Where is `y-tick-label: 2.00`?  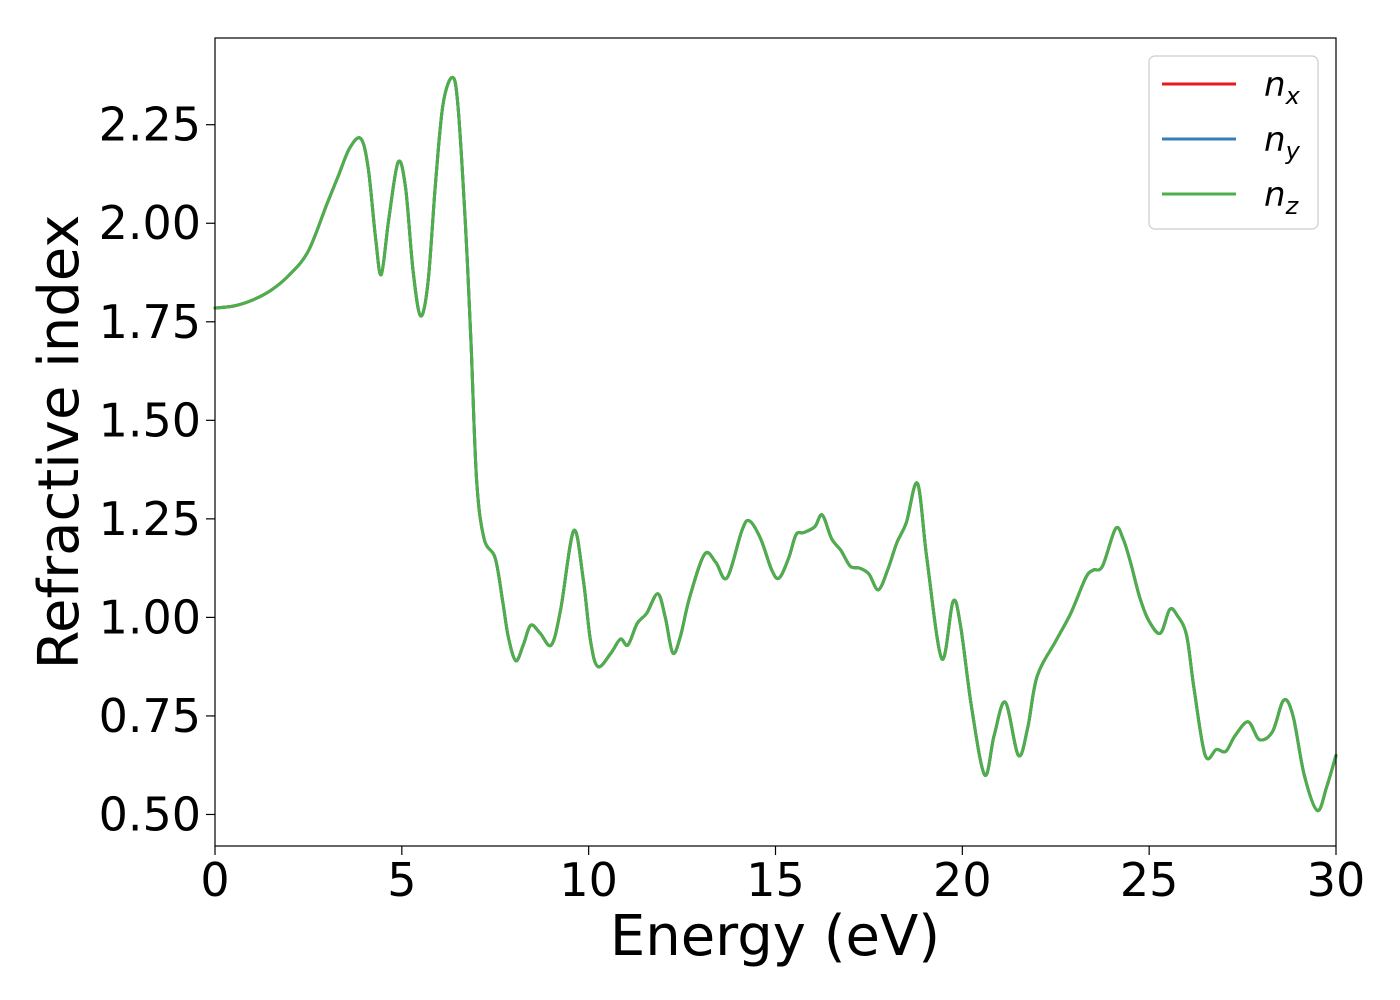
y-tick-label: 2.00 is located at coordinates (150, 223).